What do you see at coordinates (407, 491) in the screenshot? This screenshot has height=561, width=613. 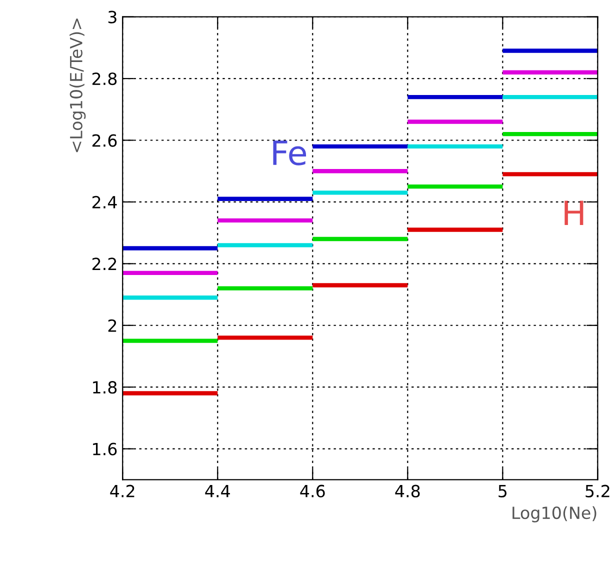 I see `x-tick-label: 4.8` at bounding box center [407, 491].